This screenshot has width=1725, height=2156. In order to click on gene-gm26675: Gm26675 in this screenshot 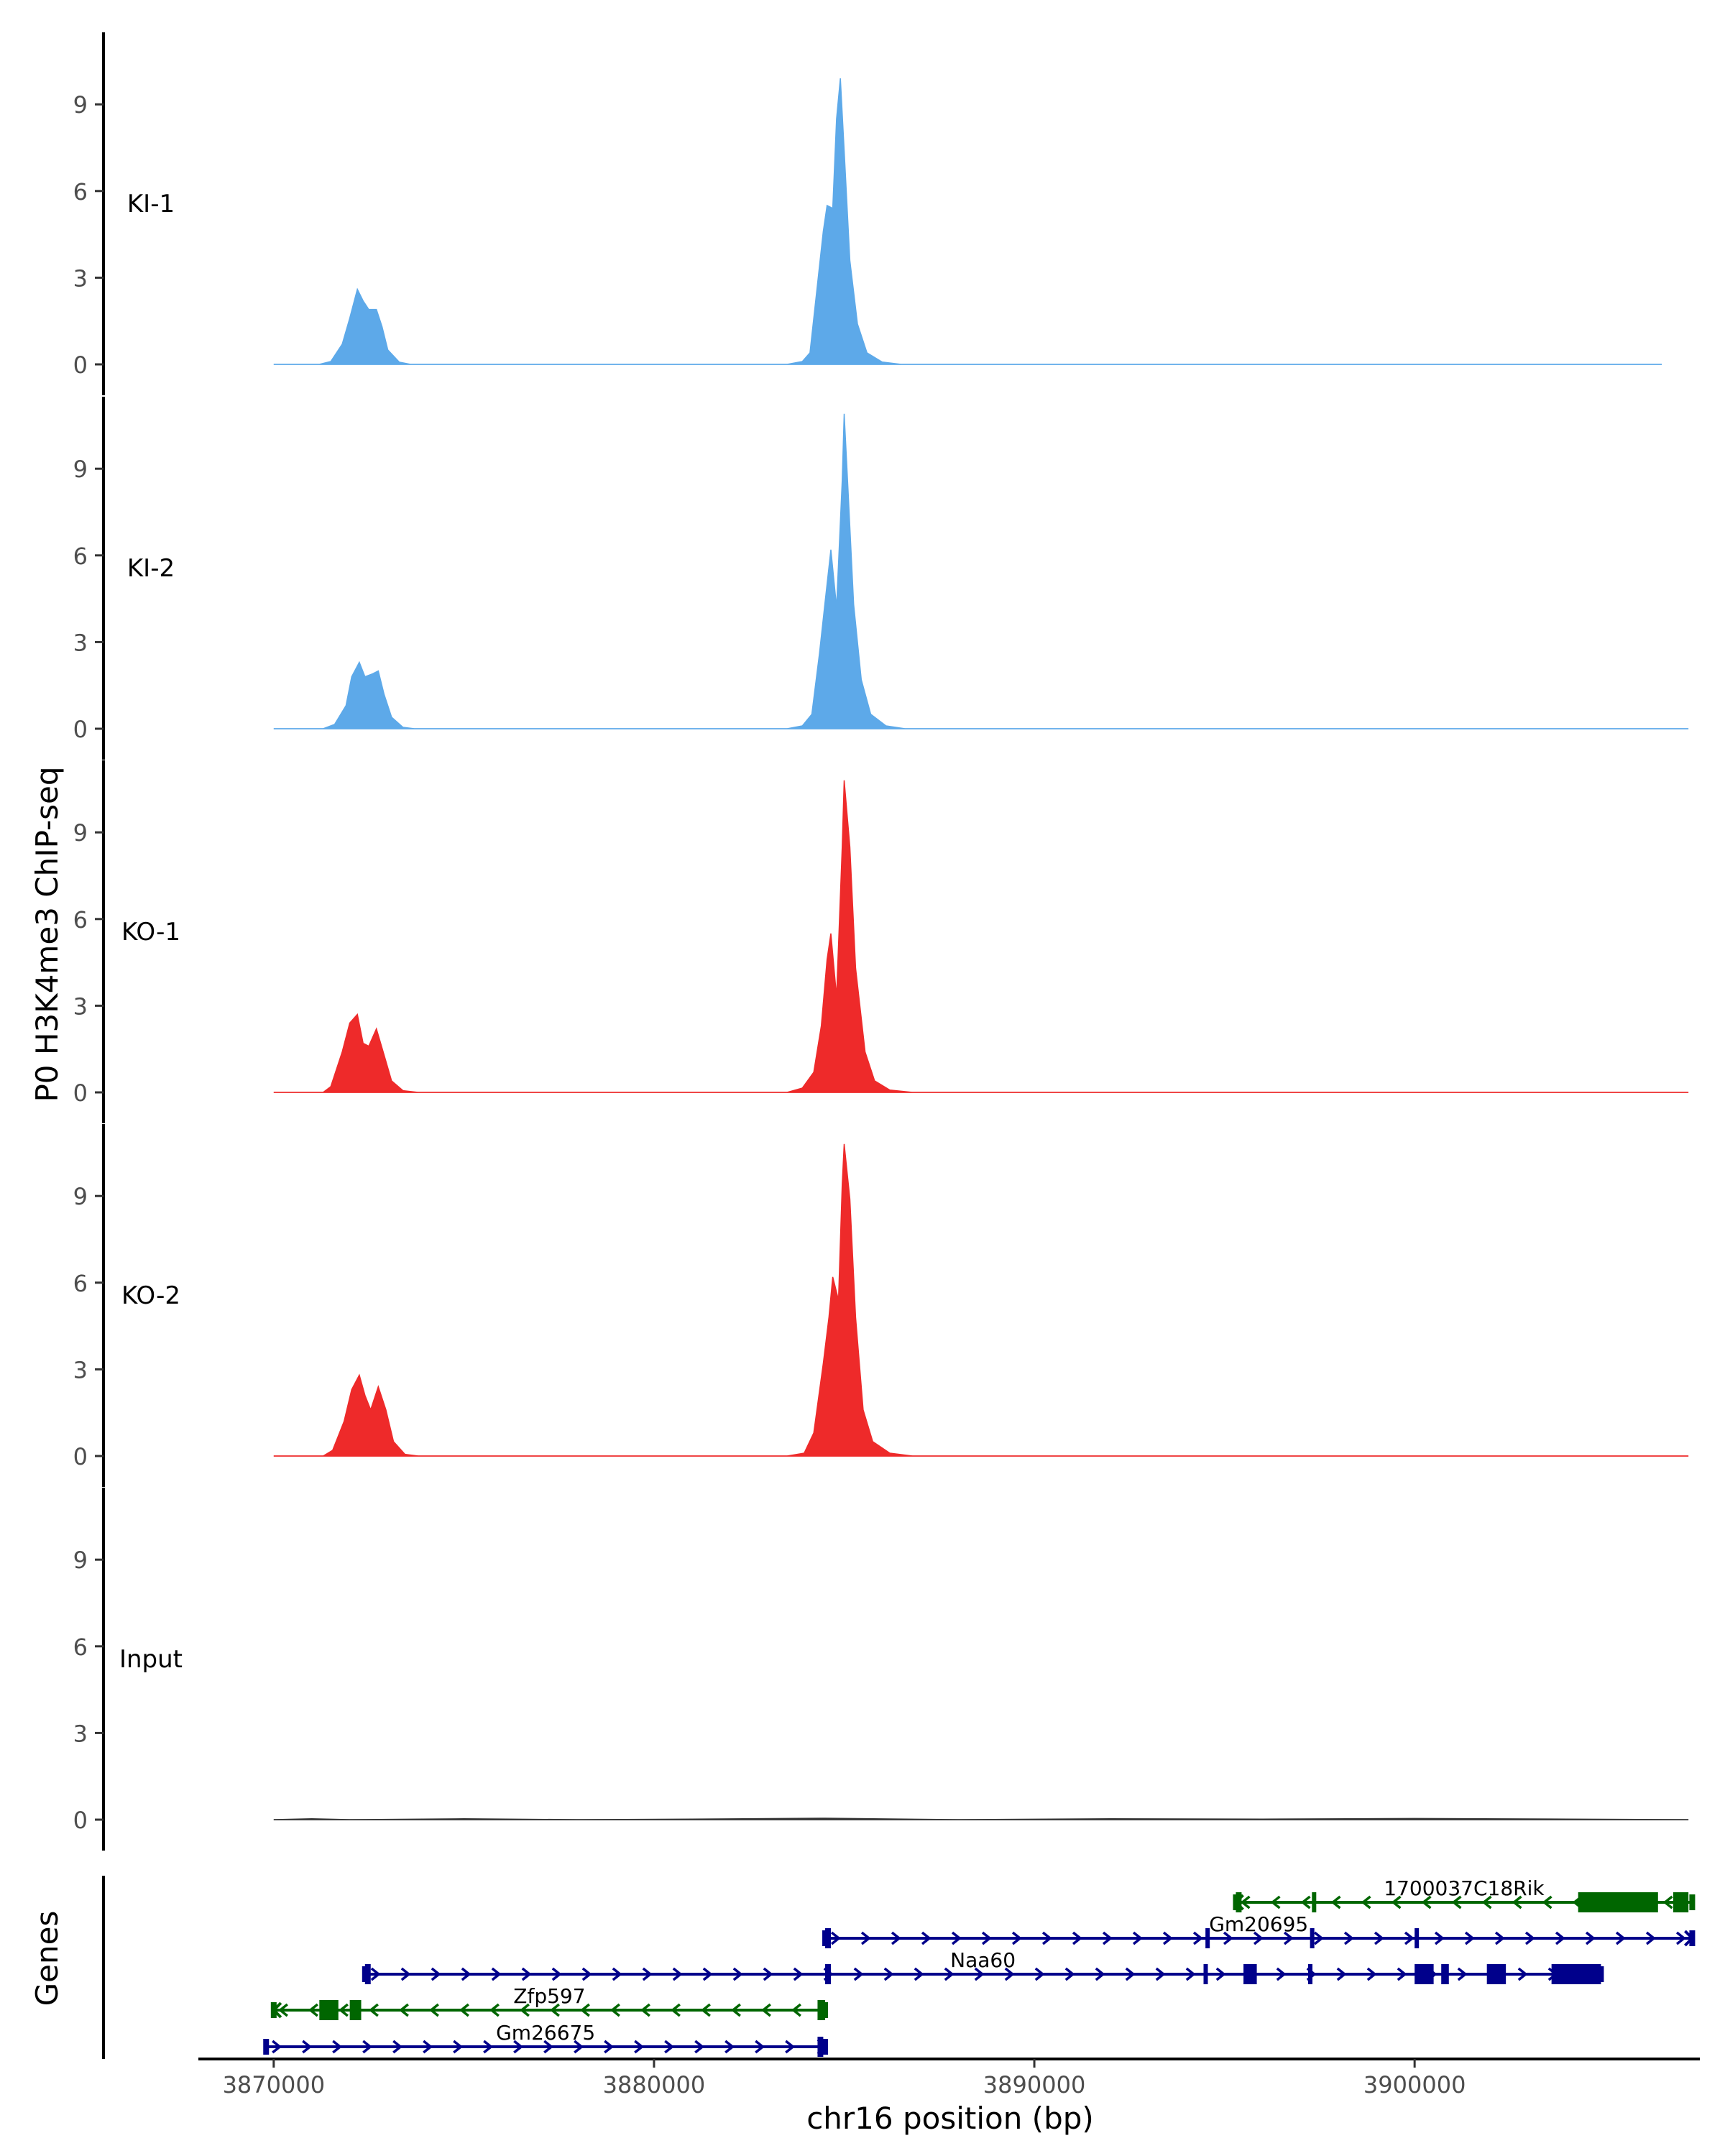, I will do `click(546, 2039)`.